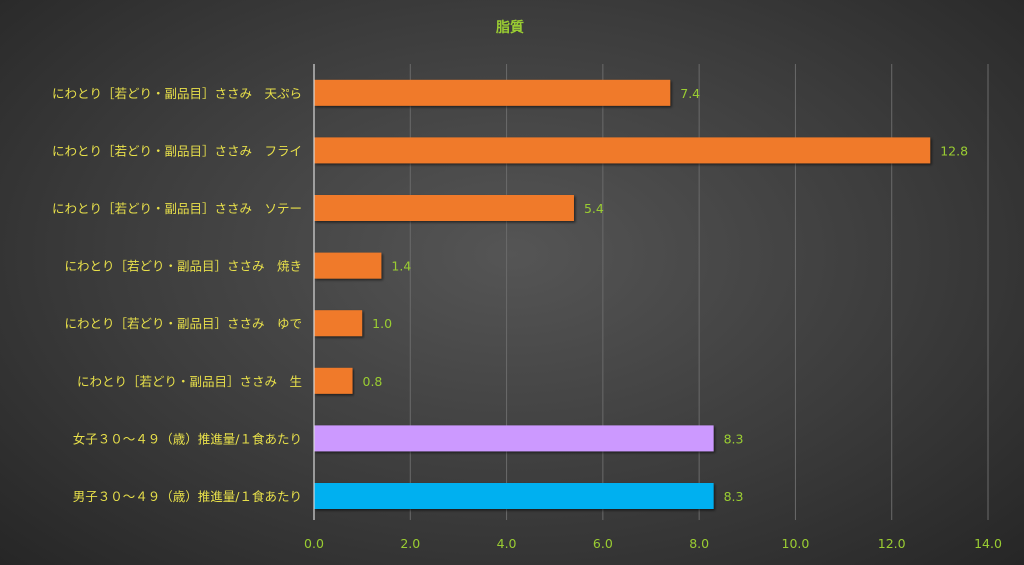  What do you see at coordinates (187, 496) in the screenshot?
I see `category-label: 男子３０～４９（歳）推進量/１食あたり` at bounding box center [187, 496].